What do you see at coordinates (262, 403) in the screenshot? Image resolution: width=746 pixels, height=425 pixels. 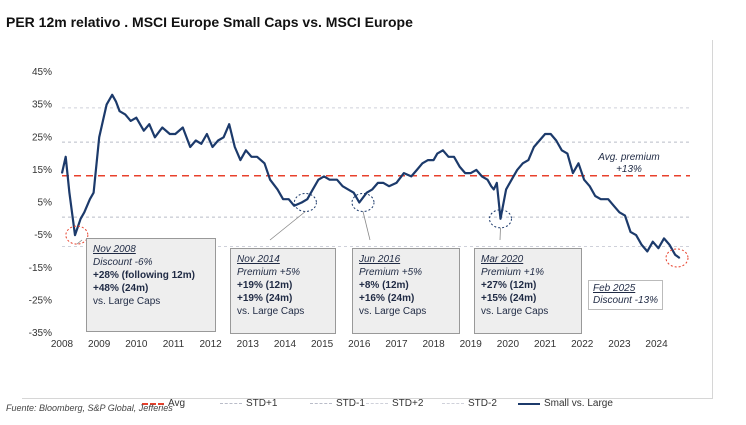 I see `legend-label: STD+1` at bounding box center [262, 403].